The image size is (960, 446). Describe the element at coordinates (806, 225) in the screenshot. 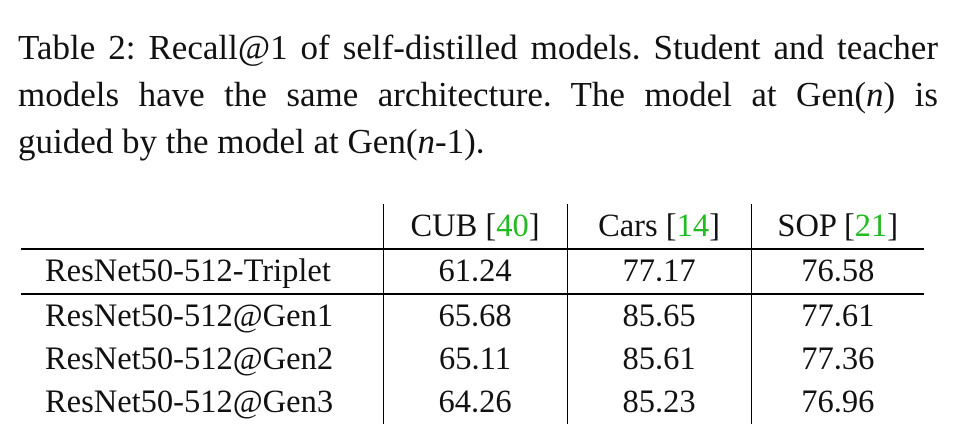

I see `header-sop-label: SOP` at that location.